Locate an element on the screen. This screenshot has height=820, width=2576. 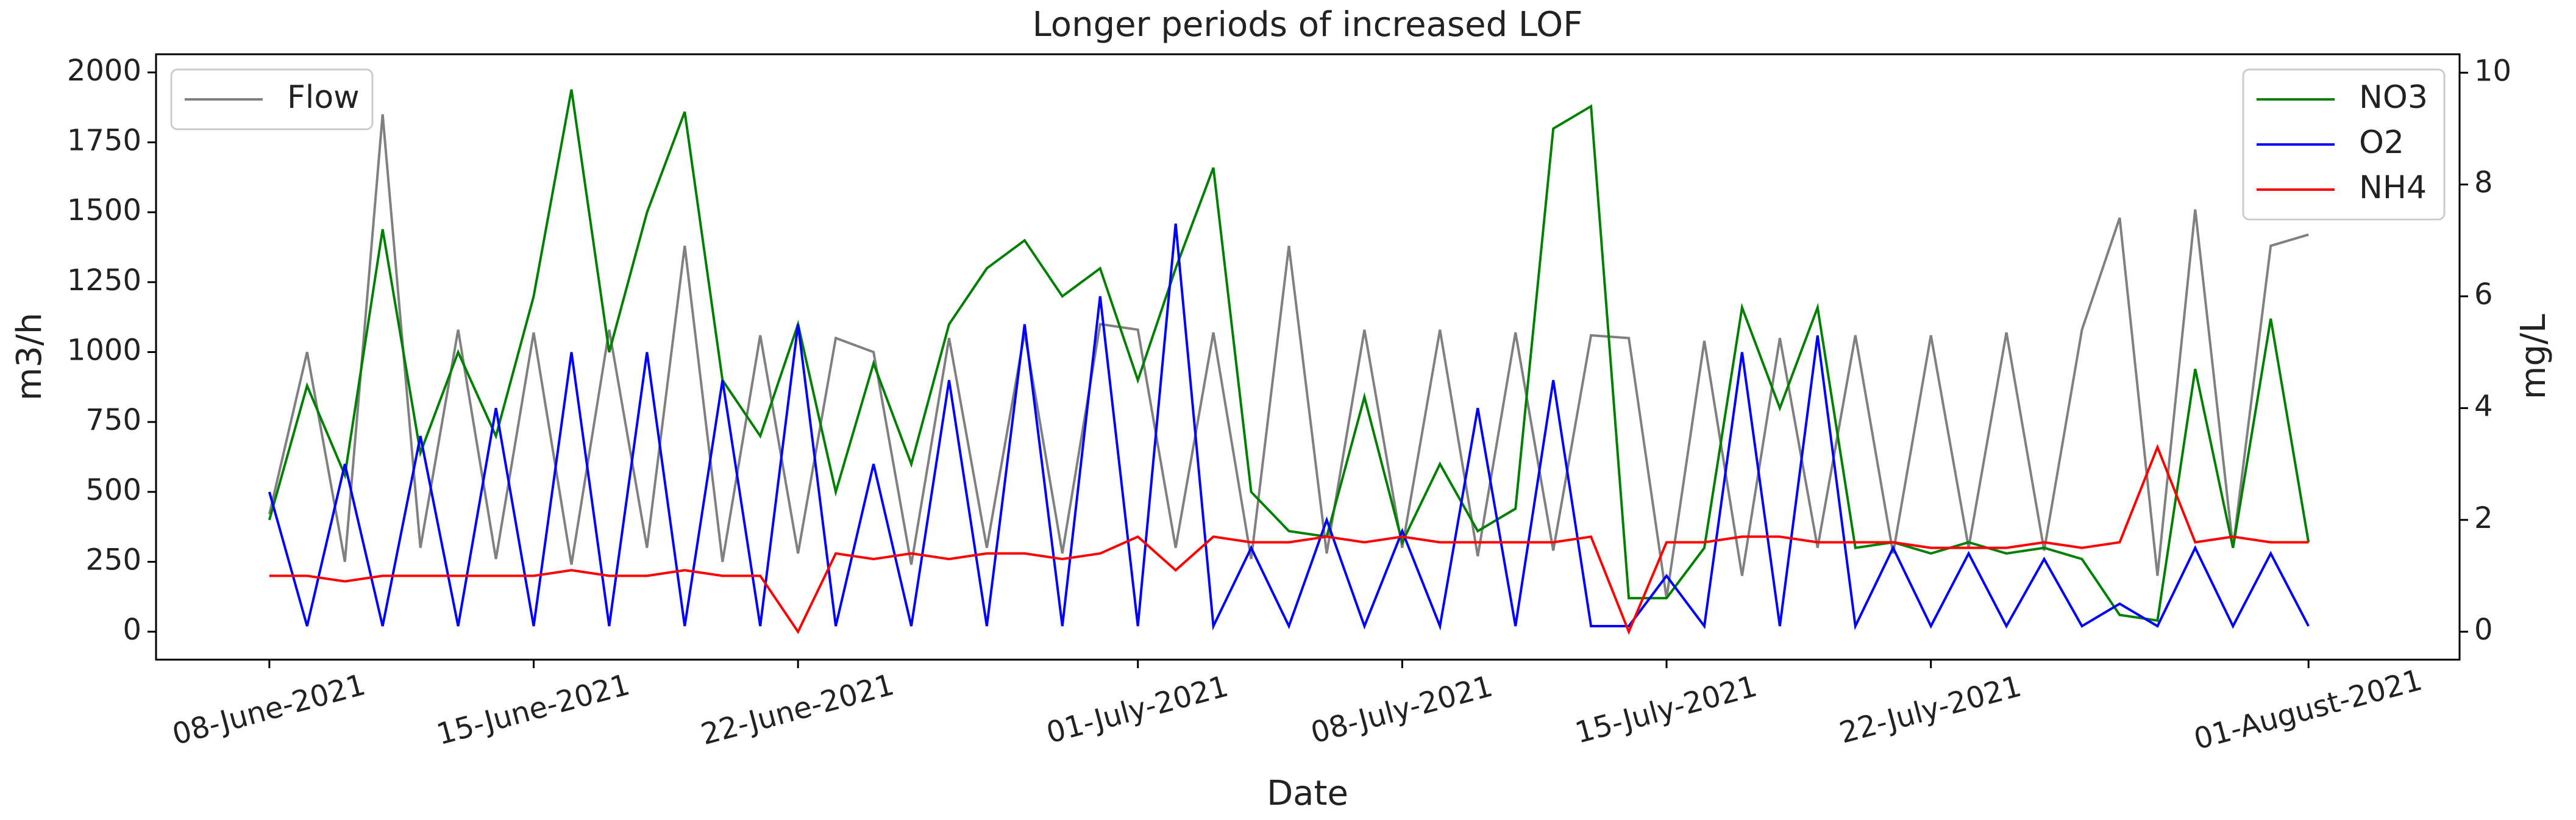
x-tick-label: 15-June-2021 is located at coordinates (533, 710).